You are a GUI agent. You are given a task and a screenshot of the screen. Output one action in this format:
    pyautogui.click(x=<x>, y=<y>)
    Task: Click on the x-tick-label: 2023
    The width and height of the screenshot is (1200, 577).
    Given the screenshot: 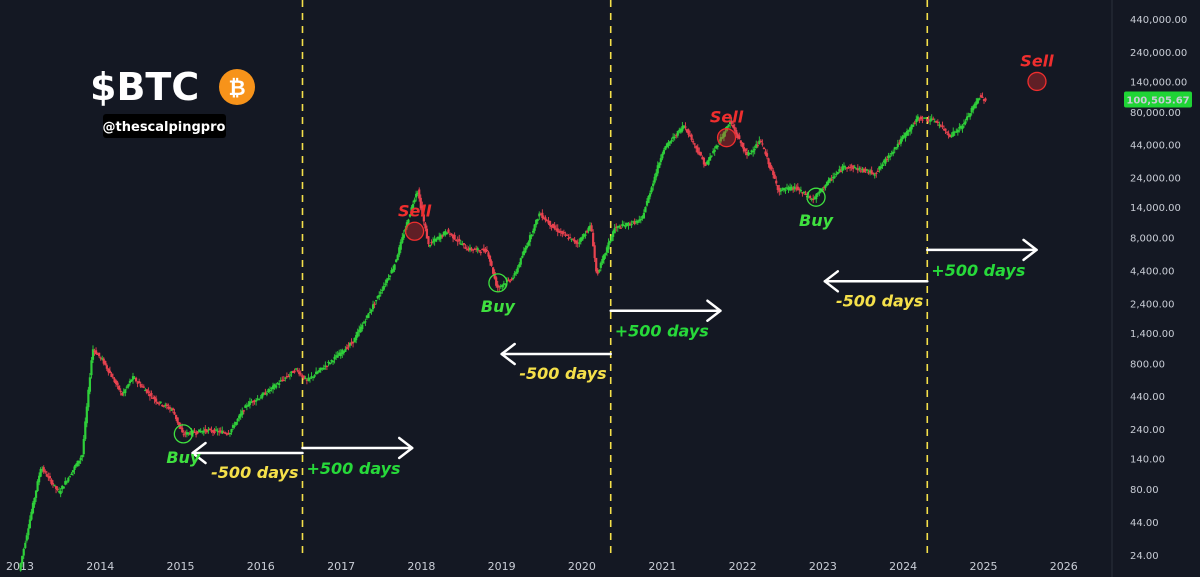 What is the action you would take?
    pyautogui.click(x=823, y=566)
    